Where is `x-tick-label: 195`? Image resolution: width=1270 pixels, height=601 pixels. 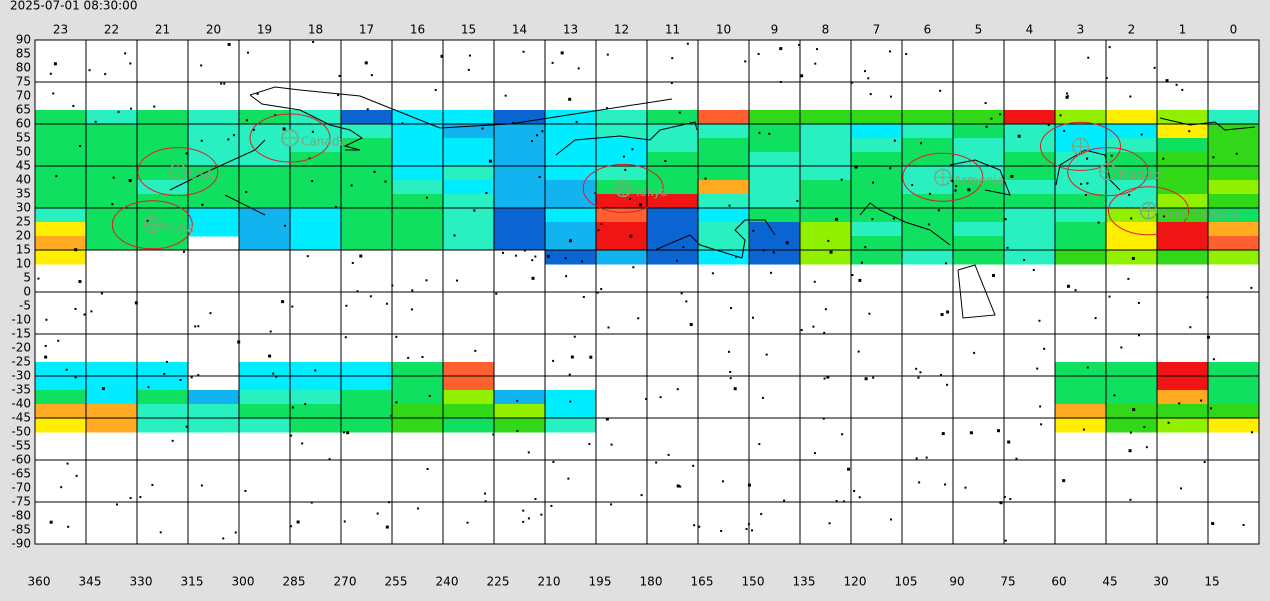 x-tick-label: 195 is located at coordinates (600, 582).